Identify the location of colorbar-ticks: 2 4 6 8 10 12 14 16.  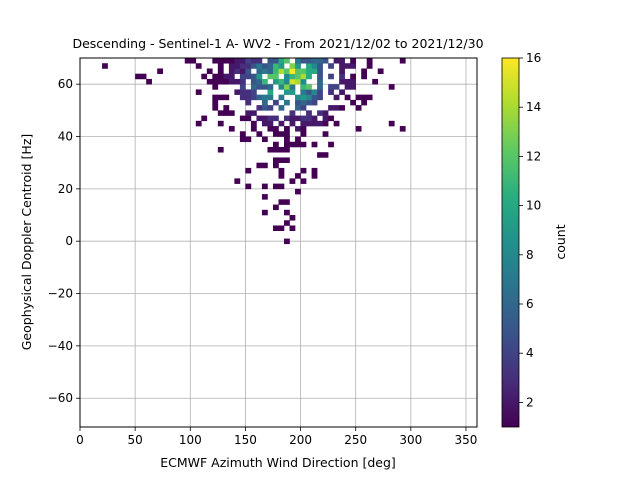
(530, 230).